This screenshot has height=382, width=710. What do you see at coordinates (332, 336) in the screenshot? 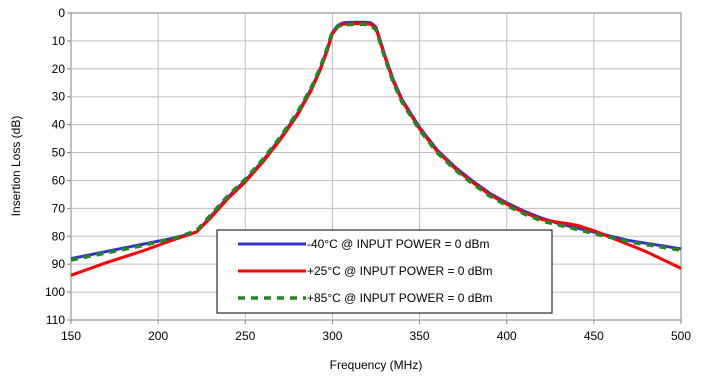
I see `x-tick-label: 300` at bounding box center [332, 336].